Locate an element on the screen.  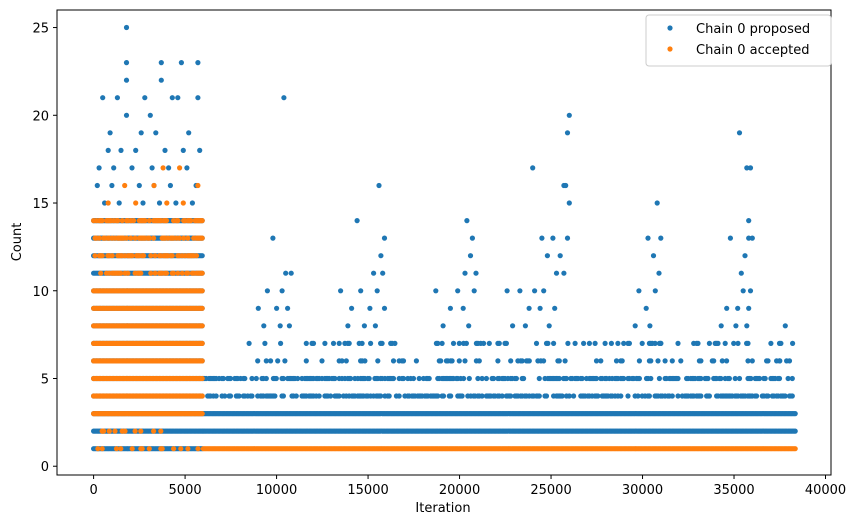
y-tick-label: 15 is located at coordinates (40, 204).